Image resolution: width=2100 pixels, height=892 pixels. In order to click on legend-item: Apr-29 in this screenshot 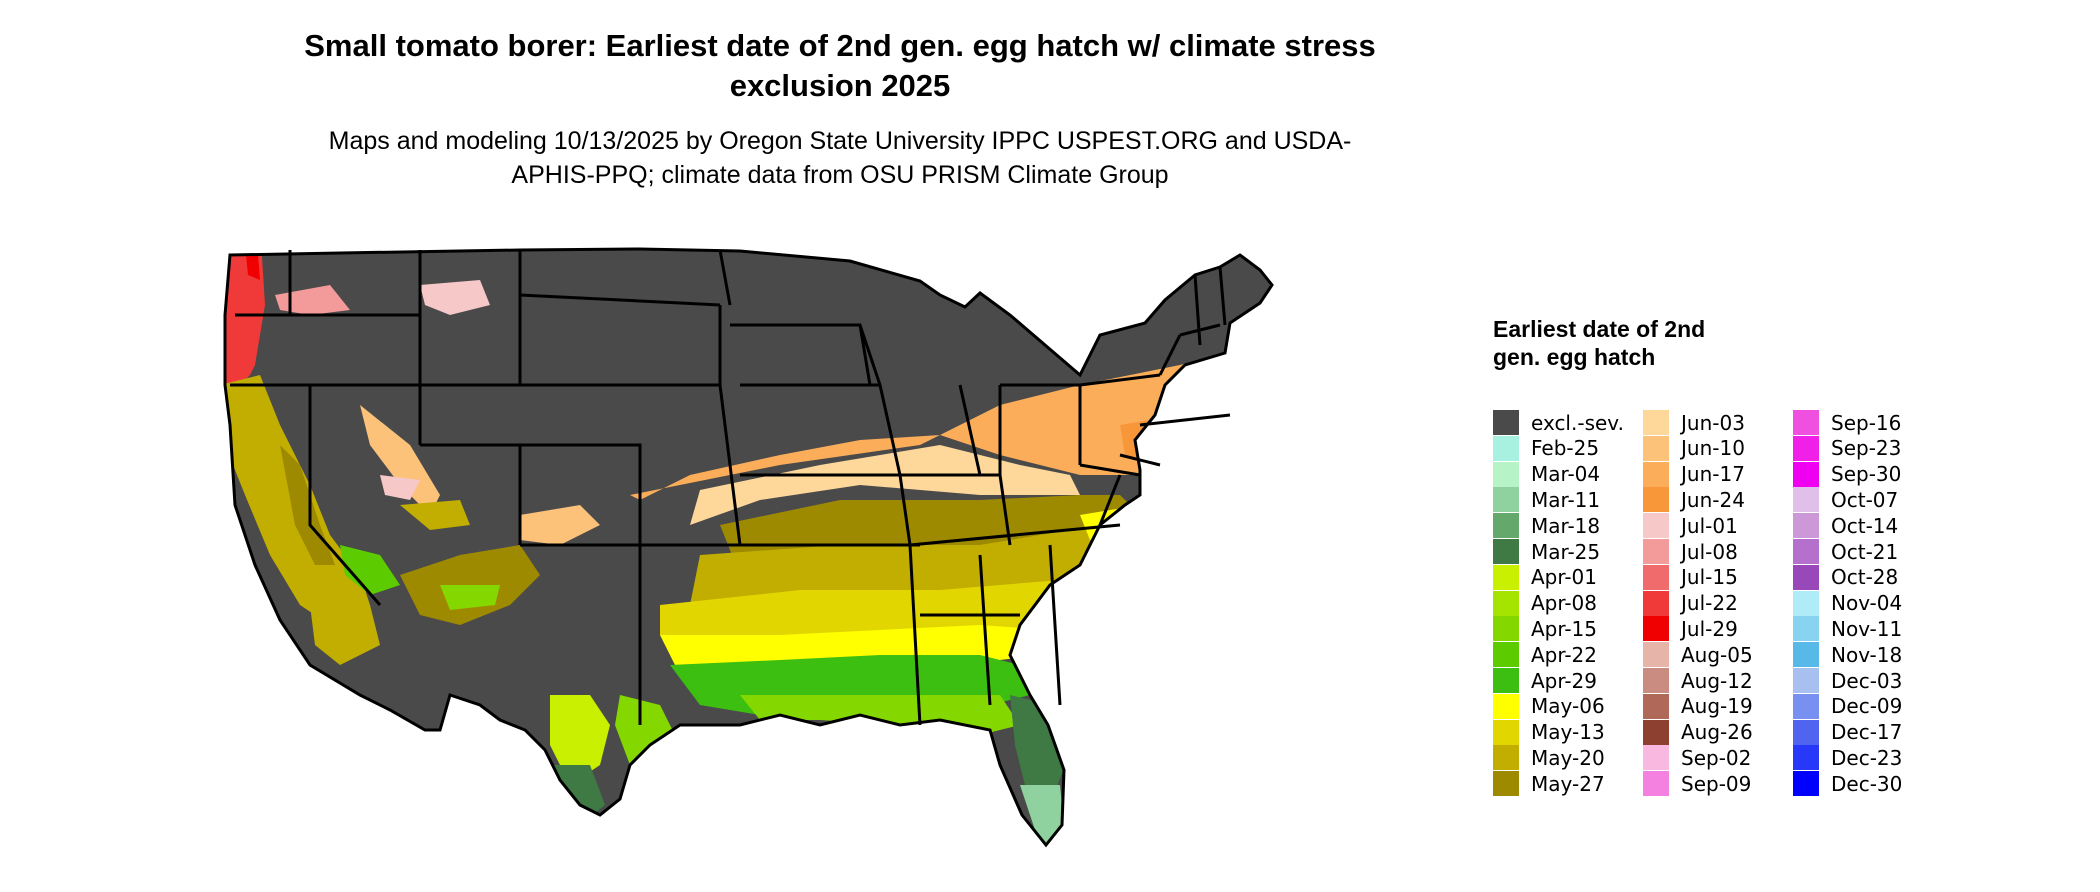, I will do `click(1545, 680)`.